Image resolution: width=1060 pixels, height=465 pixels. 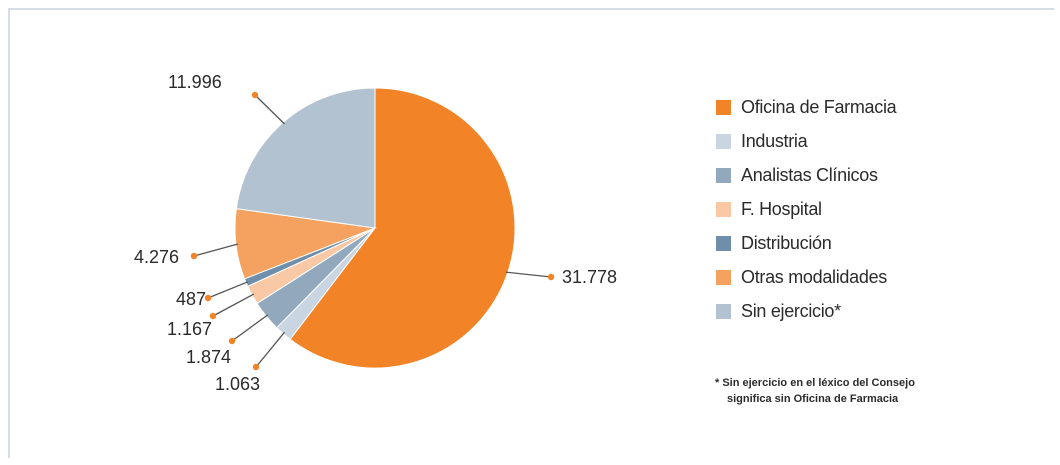 I want to click on legend-item: Industria, so click(x=806, y=141).